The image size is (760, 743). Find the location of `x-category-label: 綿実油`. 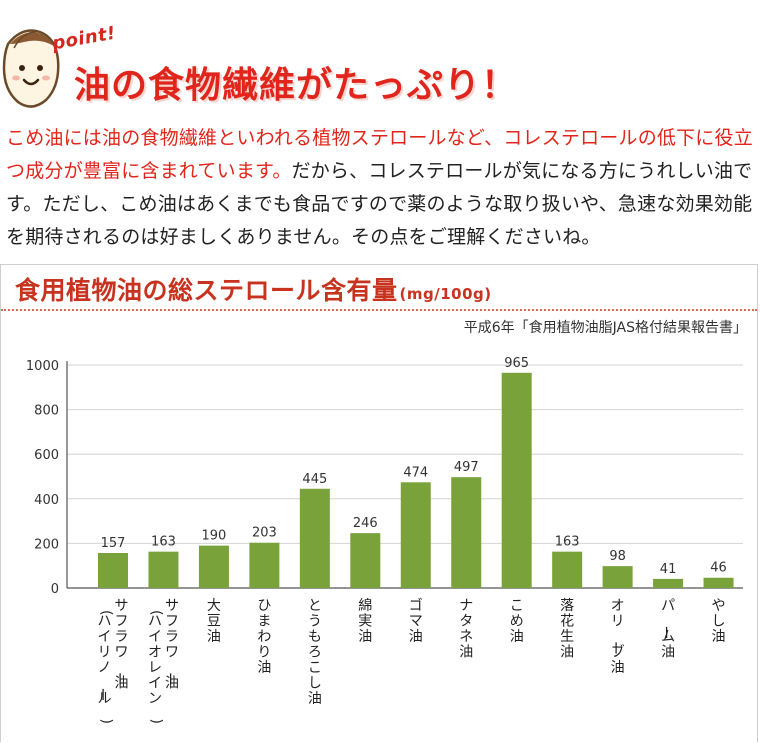

x-category-label: 綿実油 is located at coordinates (365, 621).